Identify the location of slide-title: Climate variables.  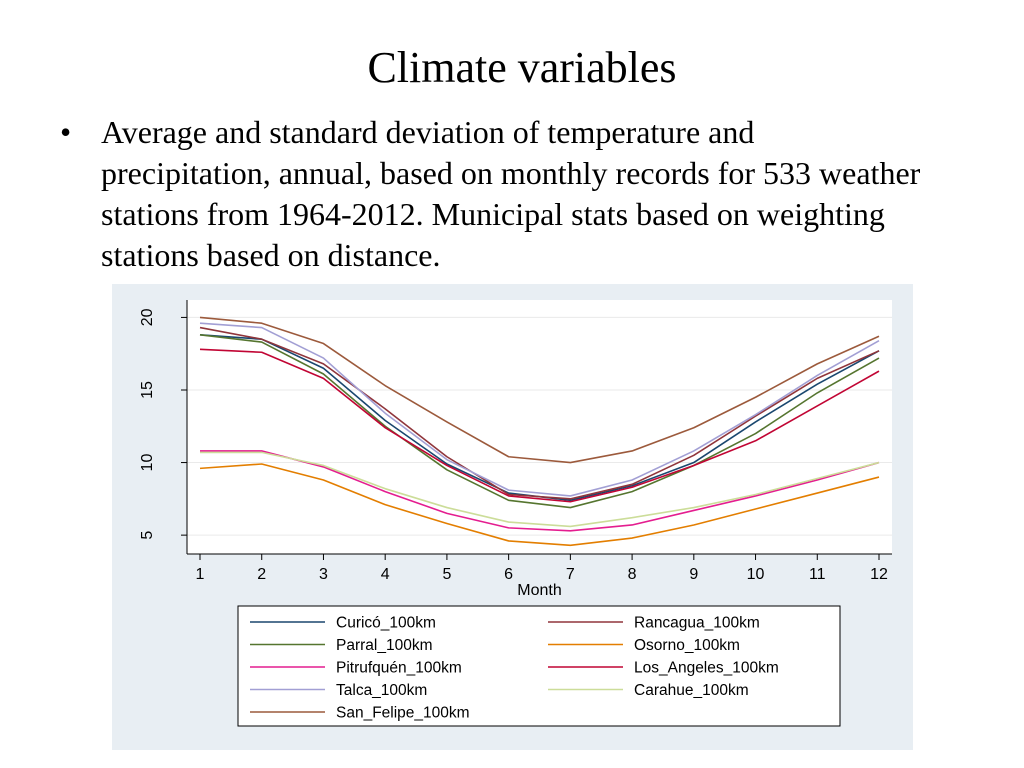
(522, 67).